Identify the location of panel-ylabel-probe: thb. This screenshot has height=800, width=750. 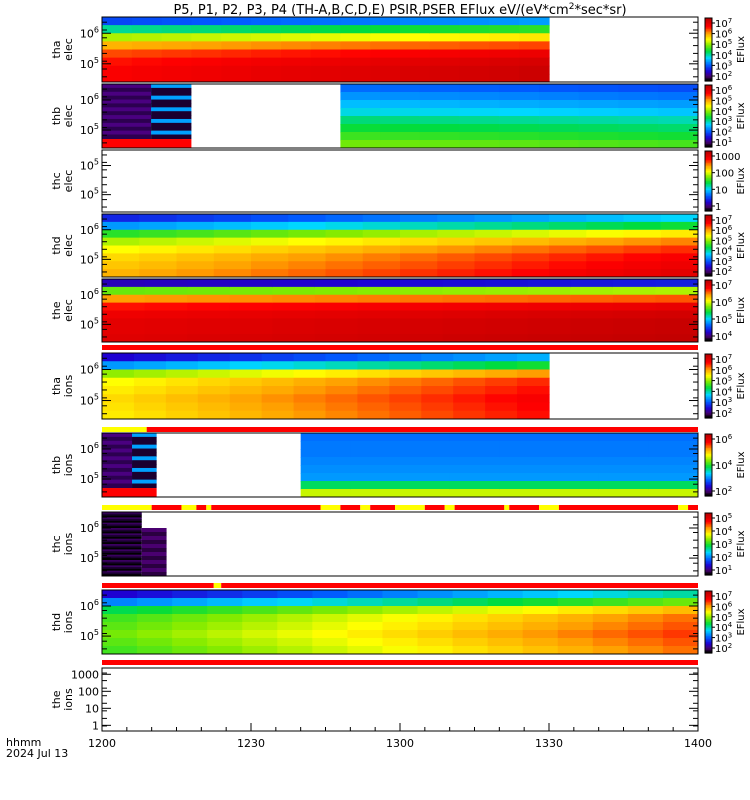
(56, 465).